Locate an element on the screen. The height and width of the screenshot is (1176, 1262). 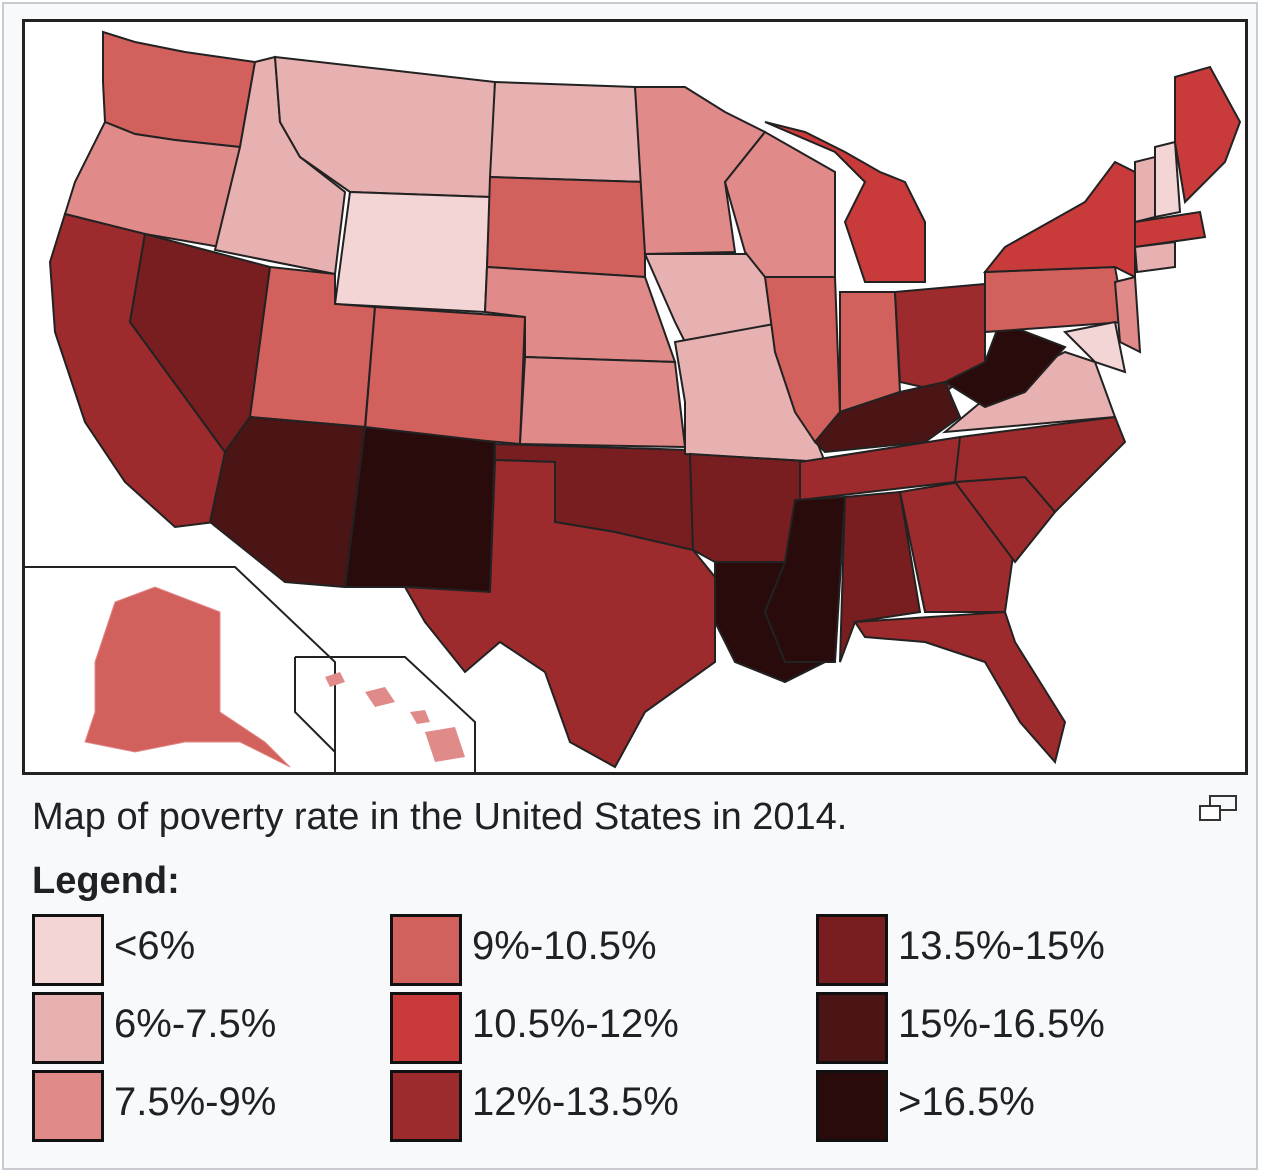
state-south-dakota is located at coordinates (565, 227).